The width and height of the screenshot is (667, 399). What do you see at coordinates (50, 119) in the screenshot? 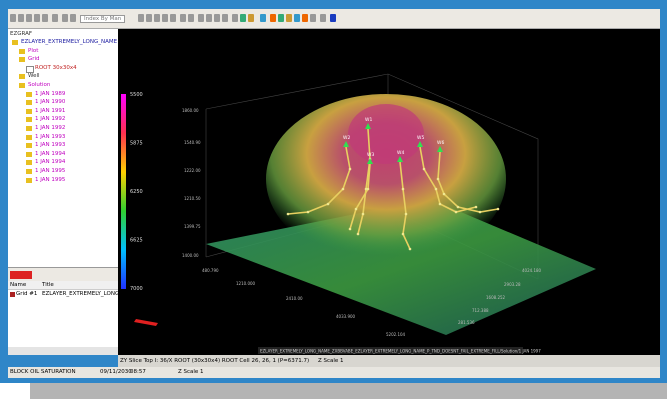
I see `tree-label: 1 JAN 1992` at bounding box center [50, 119].